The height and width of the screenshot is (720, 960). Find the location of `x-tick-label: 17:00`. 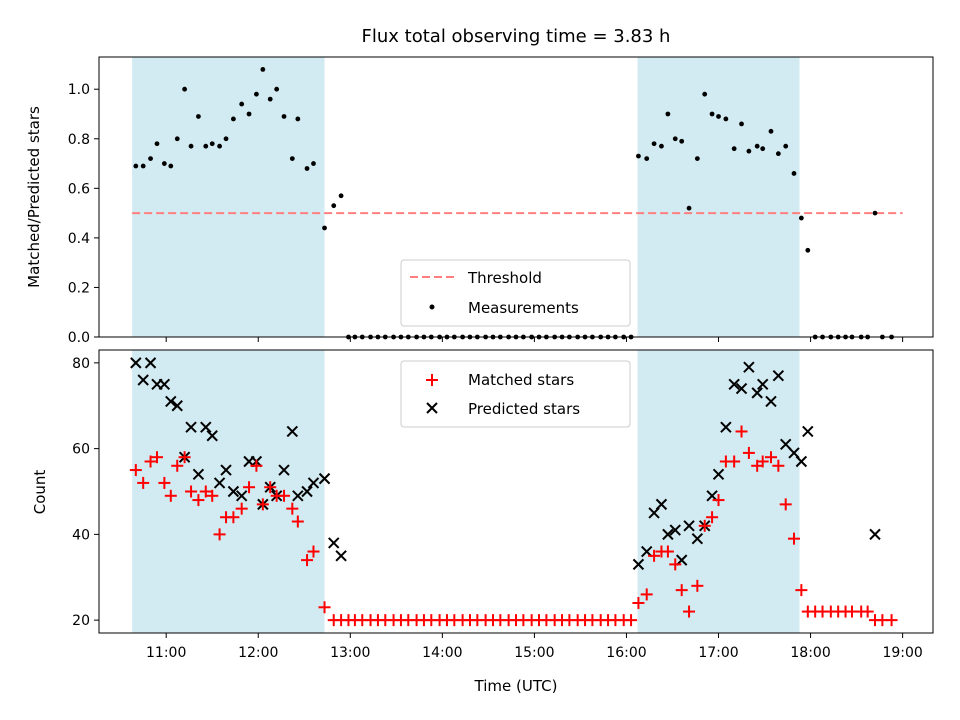

x-tick-label: 17:00 is located at coordinates (718, 653).